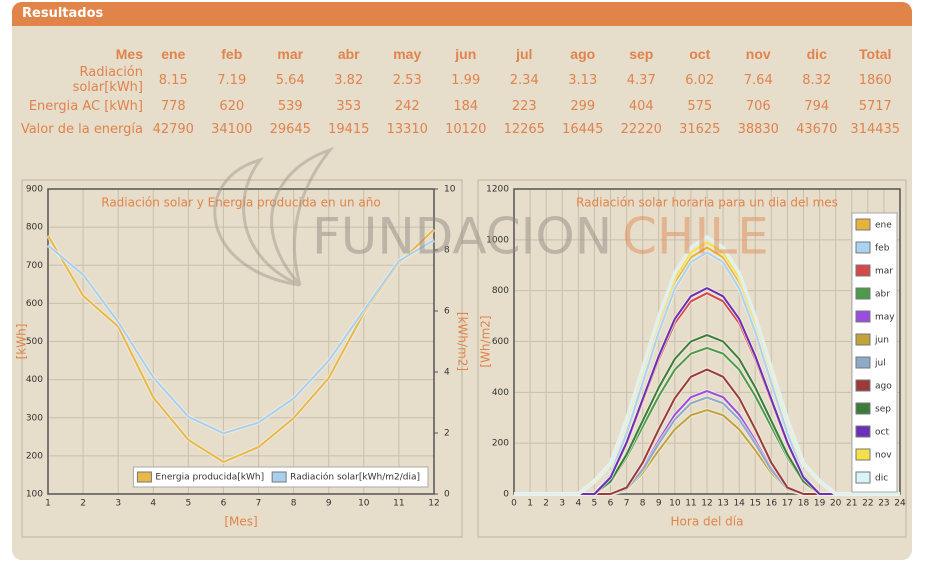 This screenshot has width=926, height=576. What do you see at coordinates (290, 80) in the screenshot?
I see `table-cell: 5.64` at bounding box center [290, 80].